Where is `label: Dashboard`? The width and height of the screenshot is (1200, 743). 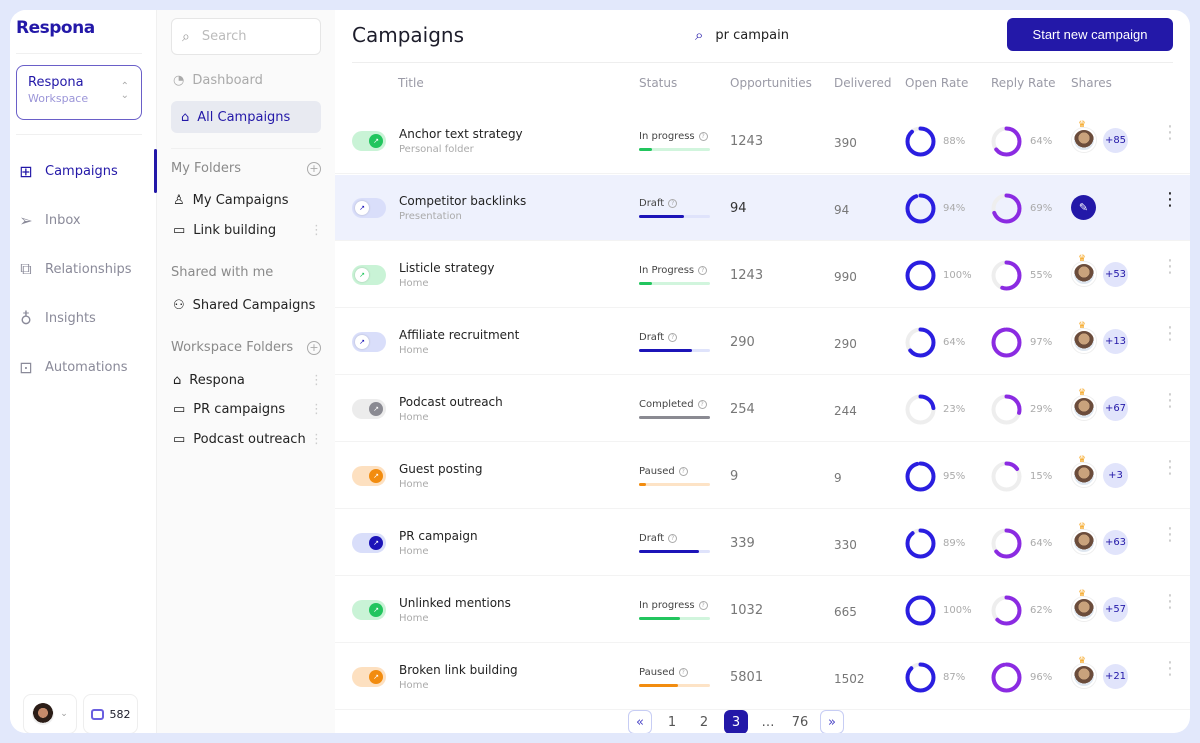
label: Dashboard is located at coordinates (227, 80).